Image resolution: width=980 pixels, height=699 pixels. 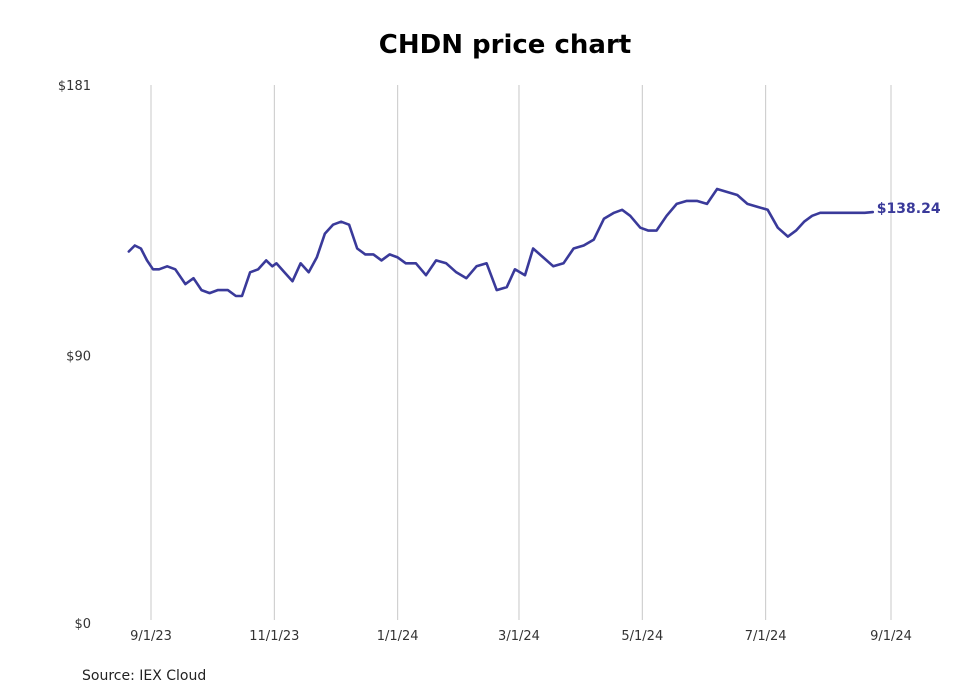 I want to click on y-tick-label: $90, so click(x=78, y=356).